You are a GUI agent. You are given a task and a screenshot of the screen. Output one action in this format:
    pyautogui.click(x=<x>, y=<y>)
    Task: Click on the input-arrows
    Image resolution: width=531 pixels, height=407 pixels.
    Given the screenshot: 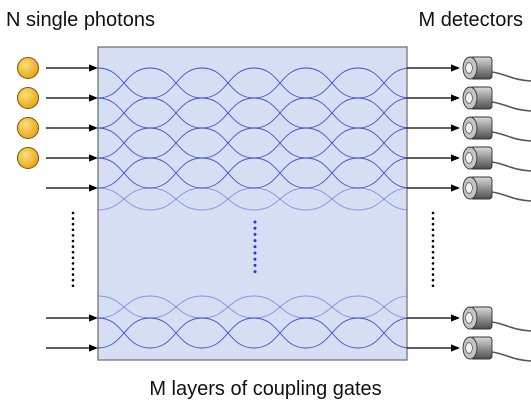 What is the action you would take?
    pyautogui.click(x=72, y=208)
    